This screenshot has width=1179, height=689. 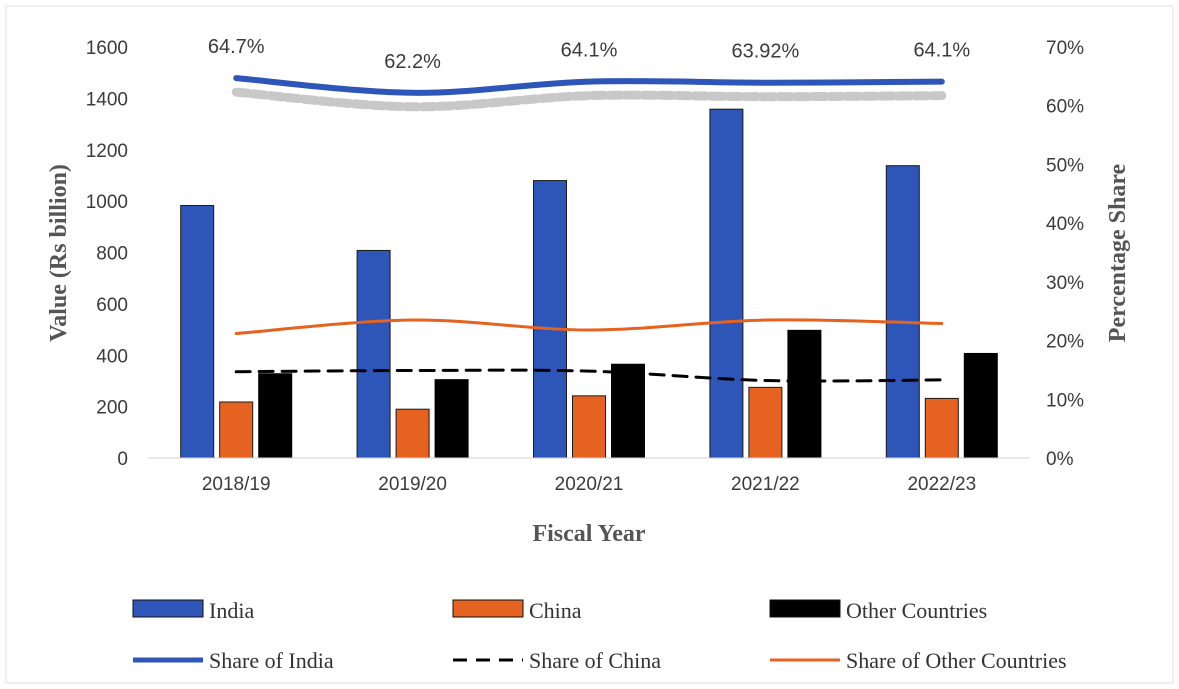 I want to click on legend-label-china: China, so click(x=555, y=610).